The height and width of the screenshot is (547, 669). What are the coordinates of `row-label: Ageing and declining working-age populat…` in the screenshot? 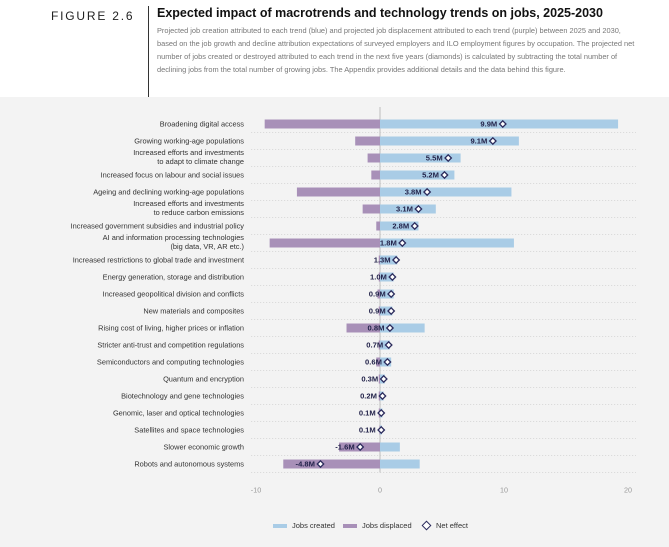 It's located at (168, 192).